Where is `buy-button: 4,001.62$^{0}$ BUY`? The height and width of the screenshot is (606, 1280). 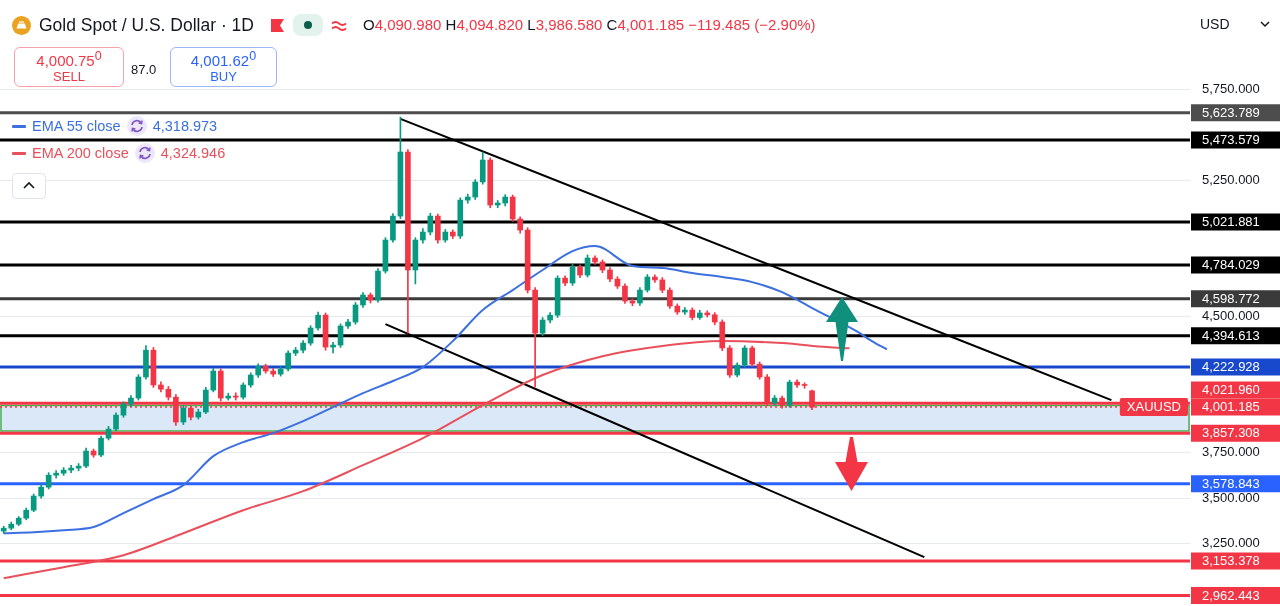 buy-button: 4,001.62$^{0}$ BUY is located at coordinates (223, 67).